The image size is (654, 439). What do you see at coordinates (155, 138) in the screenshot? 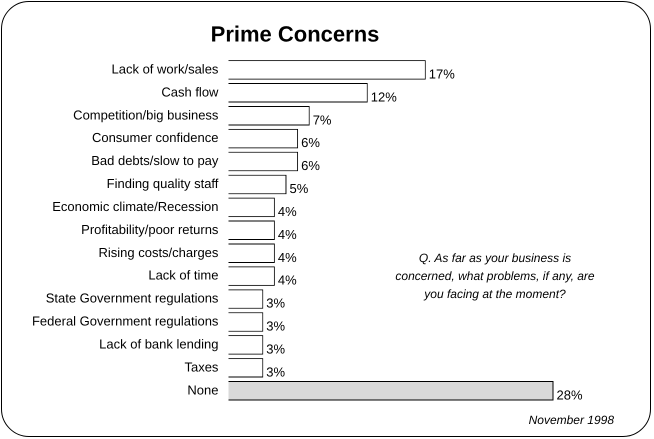
I see `y-tick-label: Consumer confidence` at bounding box center [155, 138].